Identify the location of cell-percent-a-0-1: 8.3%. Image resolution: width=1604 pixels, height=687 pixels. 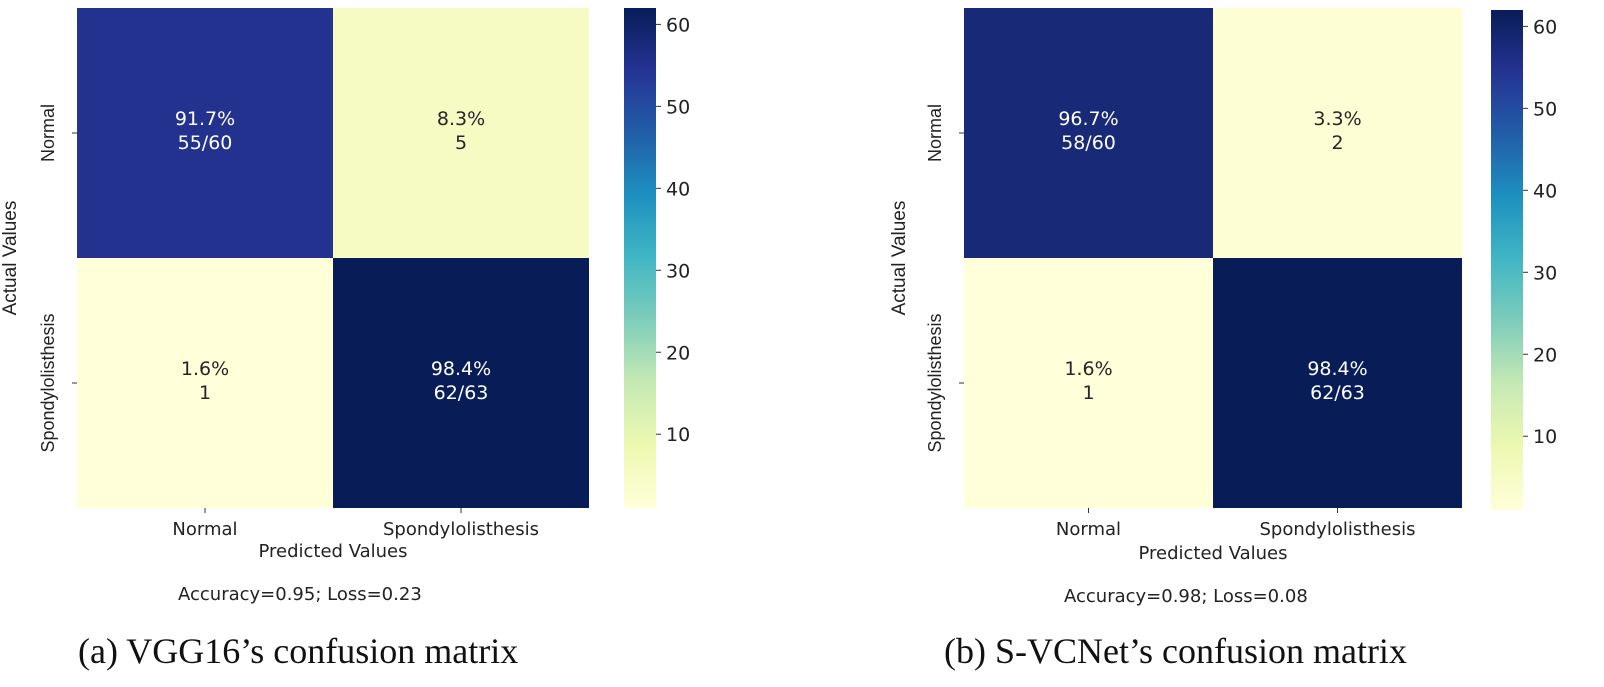
(461, 119).